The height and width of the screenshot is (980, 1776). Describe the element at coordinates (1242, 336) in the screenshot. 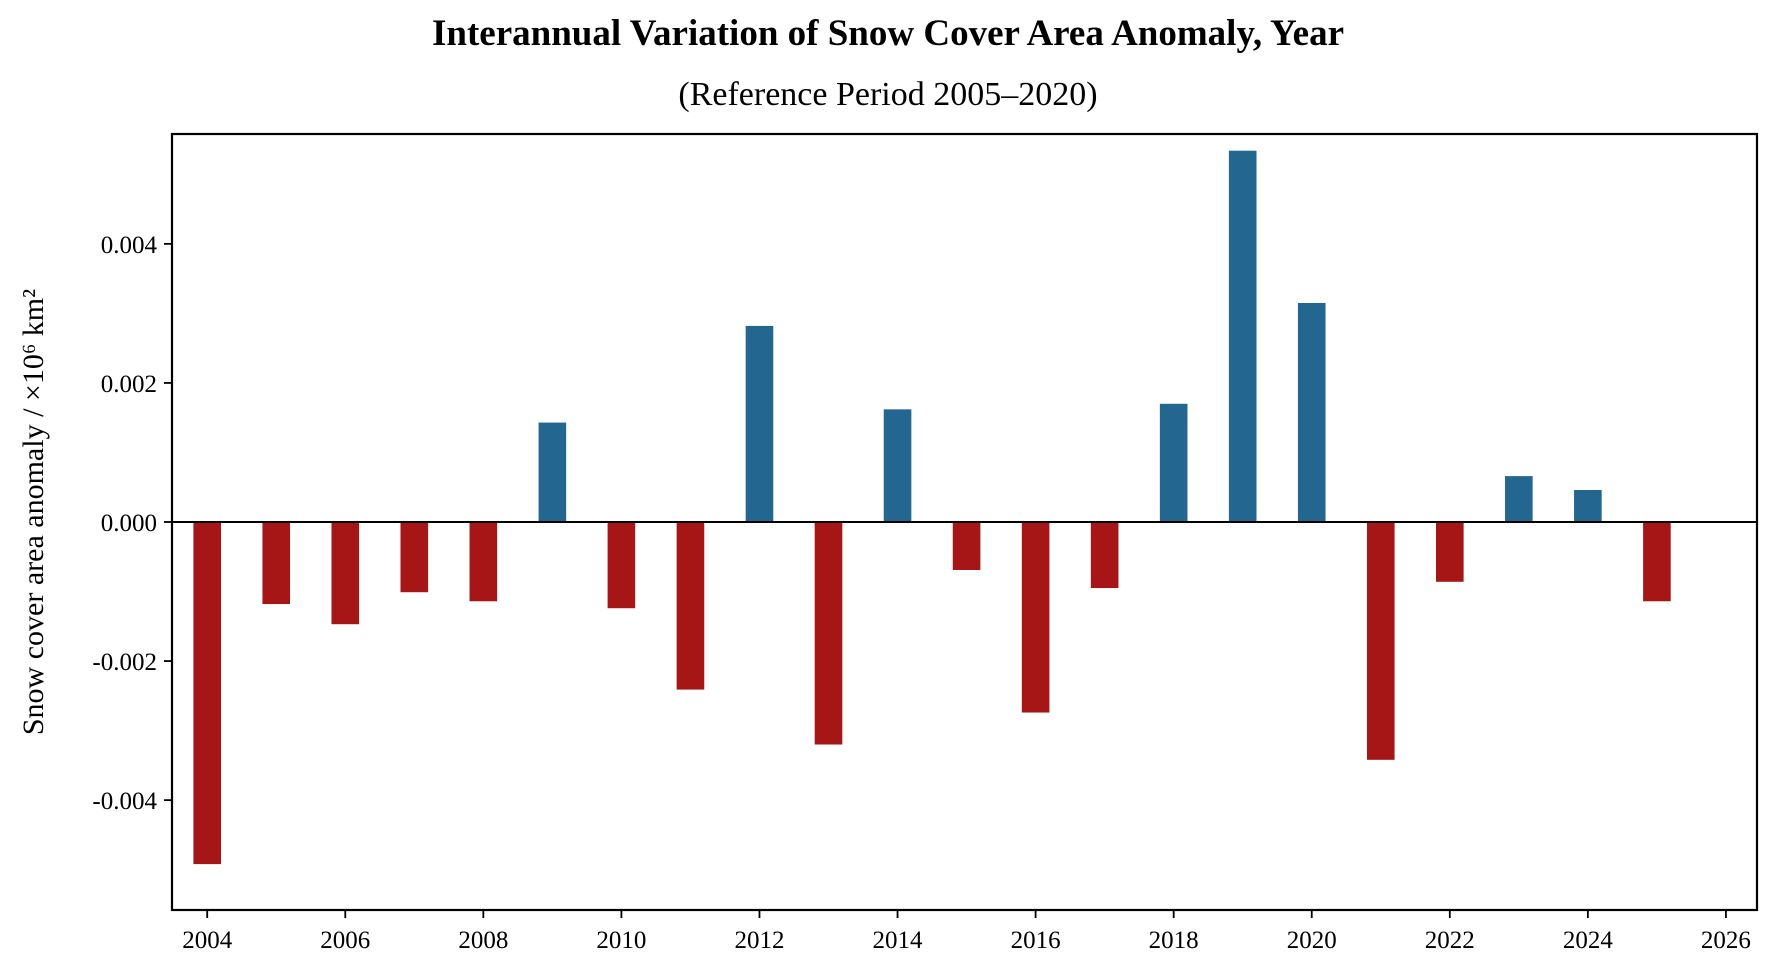

I see `bar-2019` at that location.